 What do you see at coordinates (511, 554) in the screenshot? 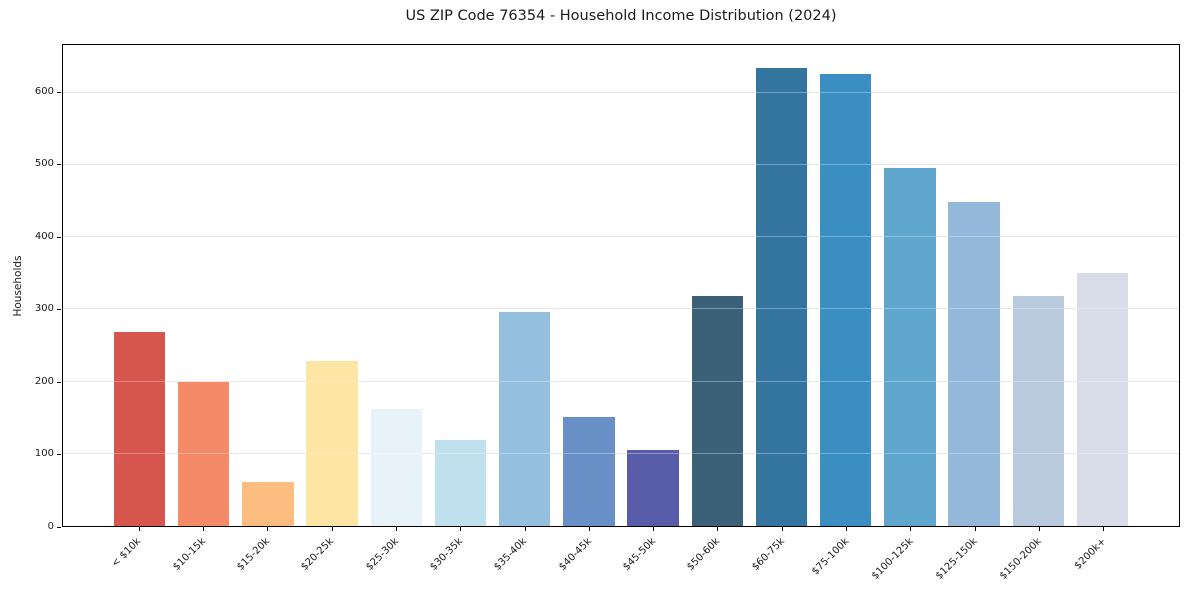
I see `x-tick-label: $35-40k` at bounding box center [511, 554].